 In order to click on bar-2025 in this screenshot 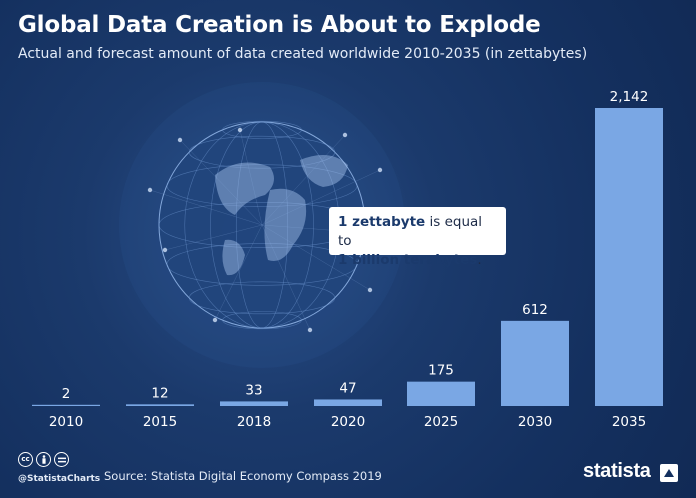, I will do `click(441, 393)`.